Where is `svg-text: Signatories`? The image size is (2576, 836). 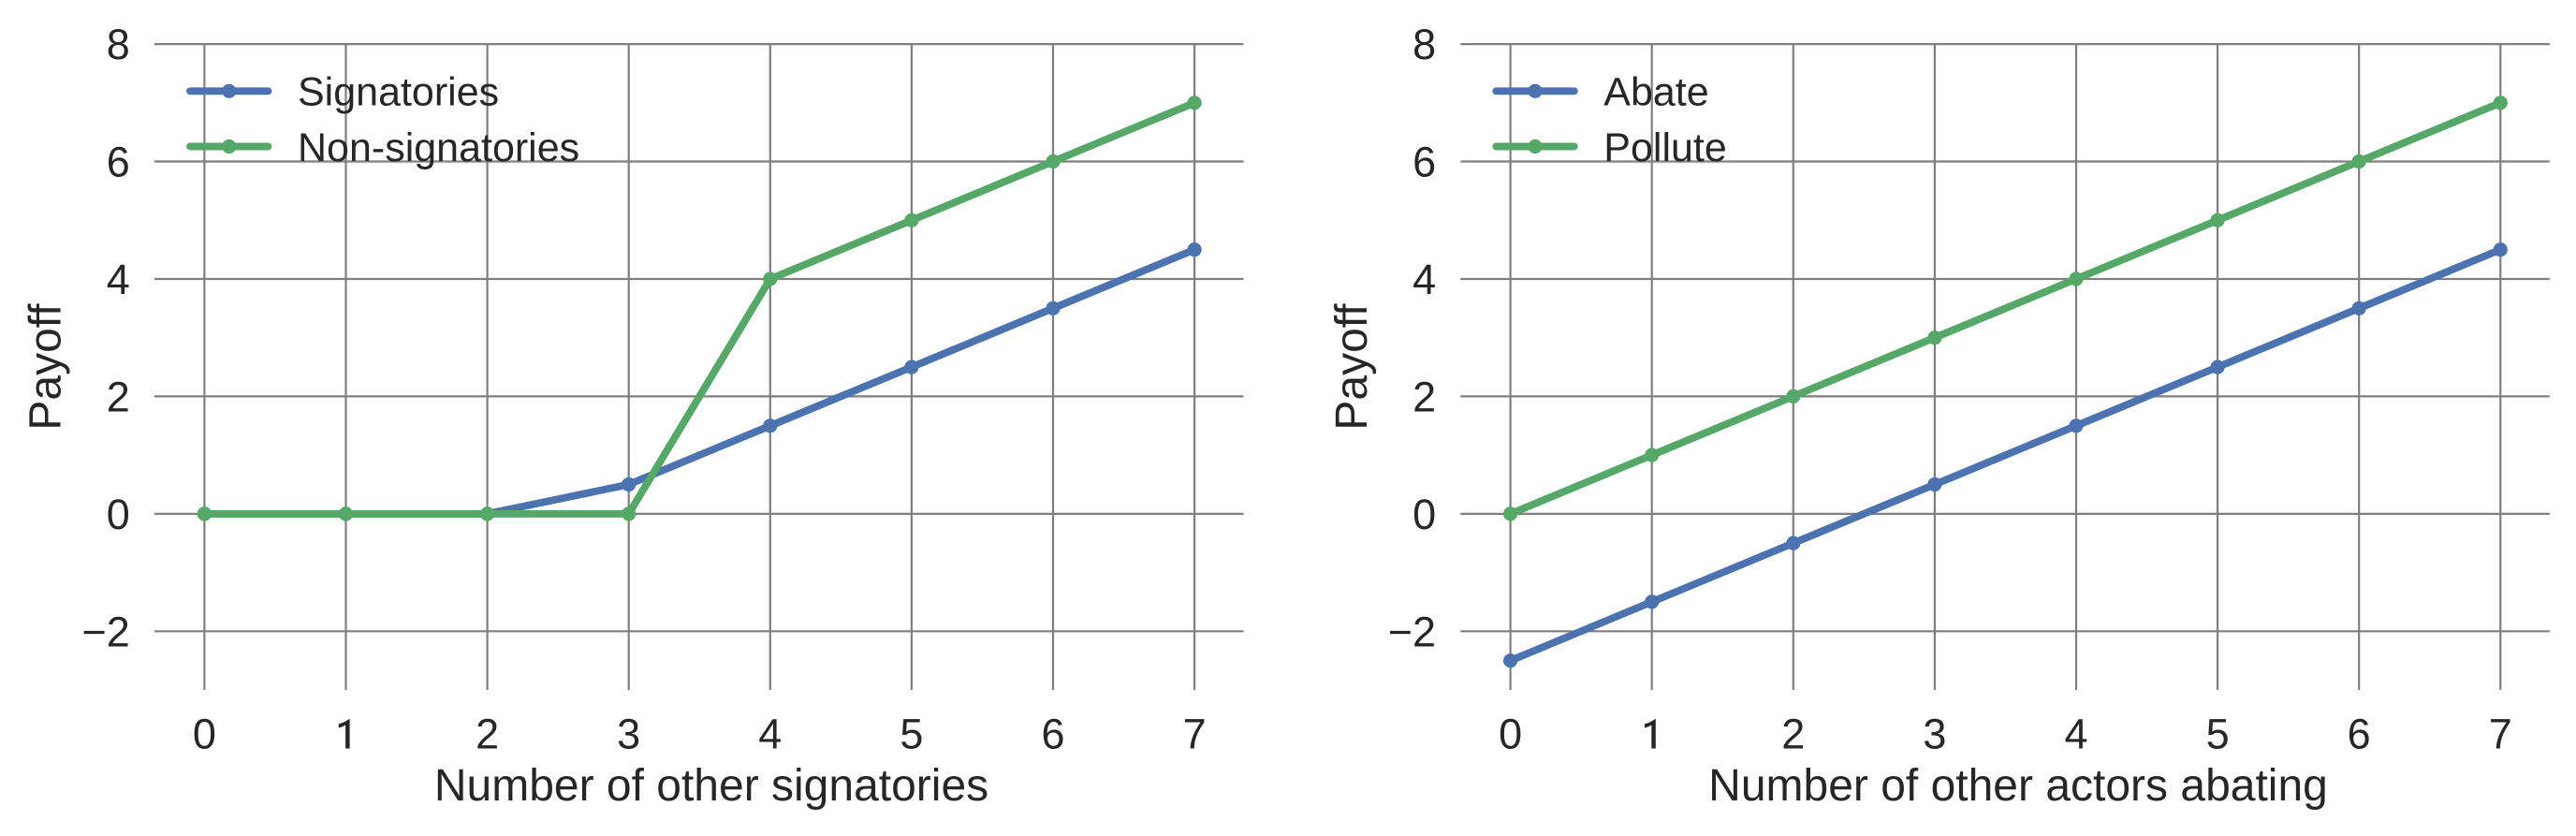 svg-text: Signatories is located at coordinates (398, 92).